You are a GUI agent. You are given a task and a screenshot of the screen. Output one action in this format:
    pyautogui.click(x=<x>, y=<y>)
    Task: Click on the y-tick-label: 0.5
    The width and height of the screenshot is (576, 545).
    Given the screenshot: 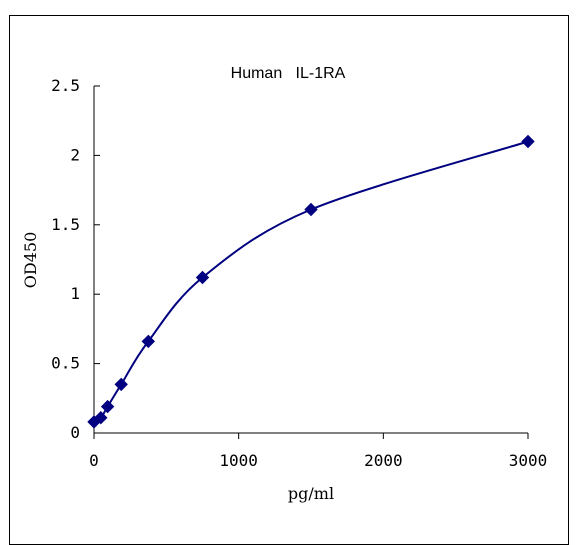 What is the action you would take?
    pyautogui.click(x=65, y=363)
    